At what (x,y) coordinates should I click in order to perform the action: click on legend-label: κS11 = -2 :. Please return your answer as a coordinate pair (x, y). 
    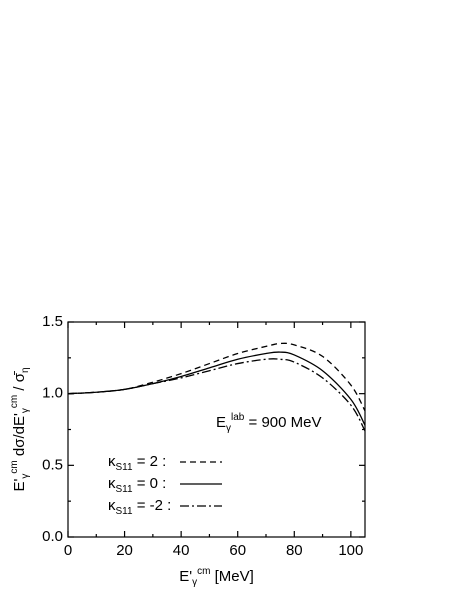
    Looking at the image, I should click on (139, 507).